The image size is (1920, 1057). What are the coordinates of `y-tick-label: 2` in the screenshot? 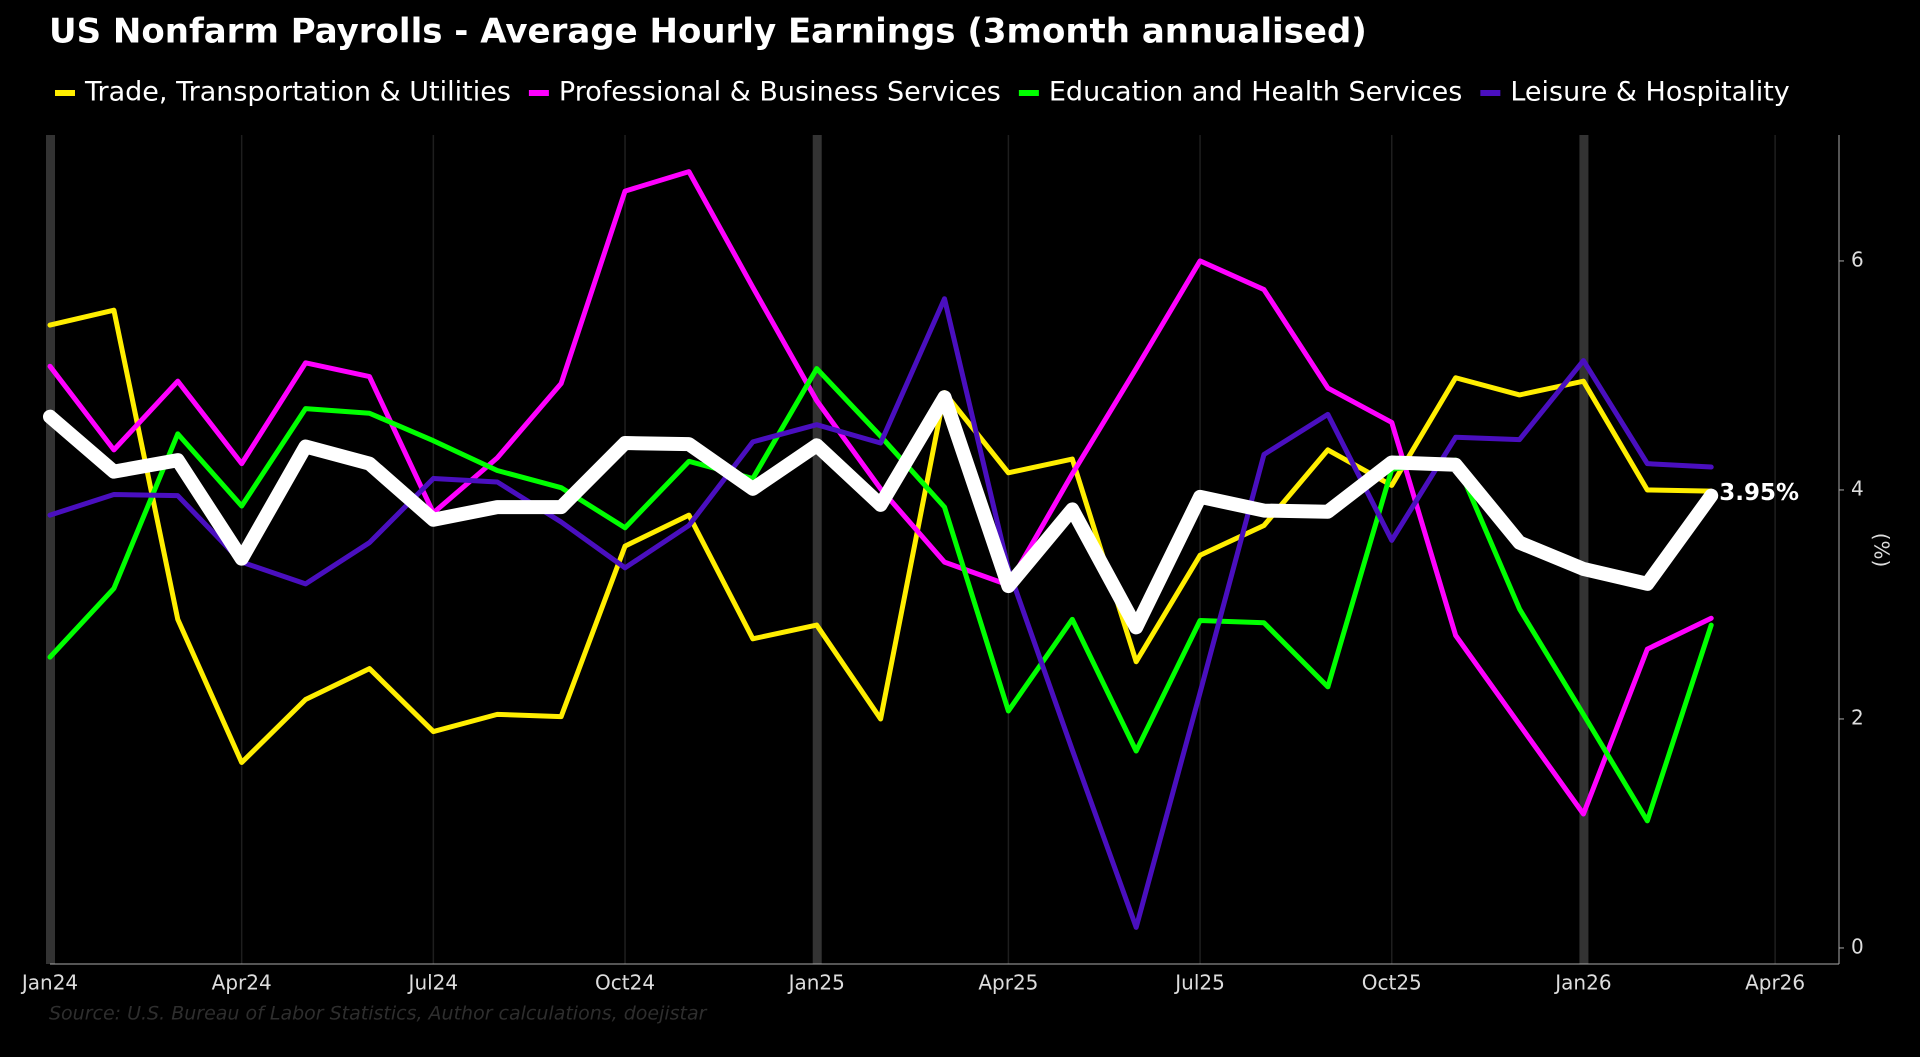 It's located at (1857, 717).